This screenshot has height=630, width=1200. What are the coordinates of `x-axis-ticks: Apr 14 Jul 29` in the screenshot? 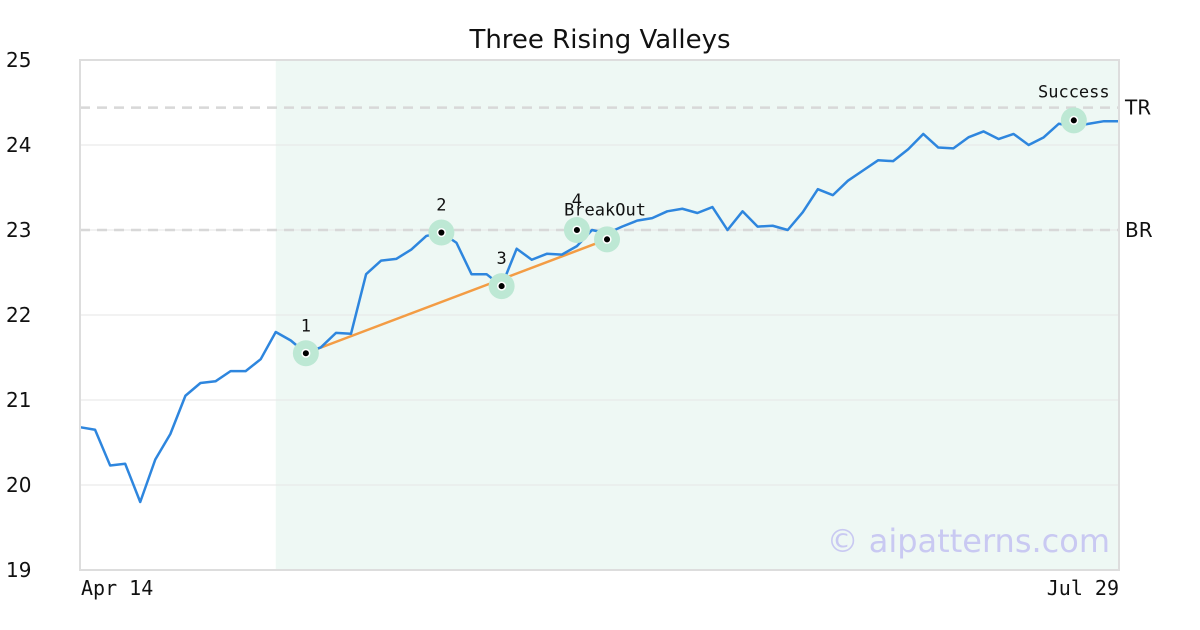 It's located at (600, 588).